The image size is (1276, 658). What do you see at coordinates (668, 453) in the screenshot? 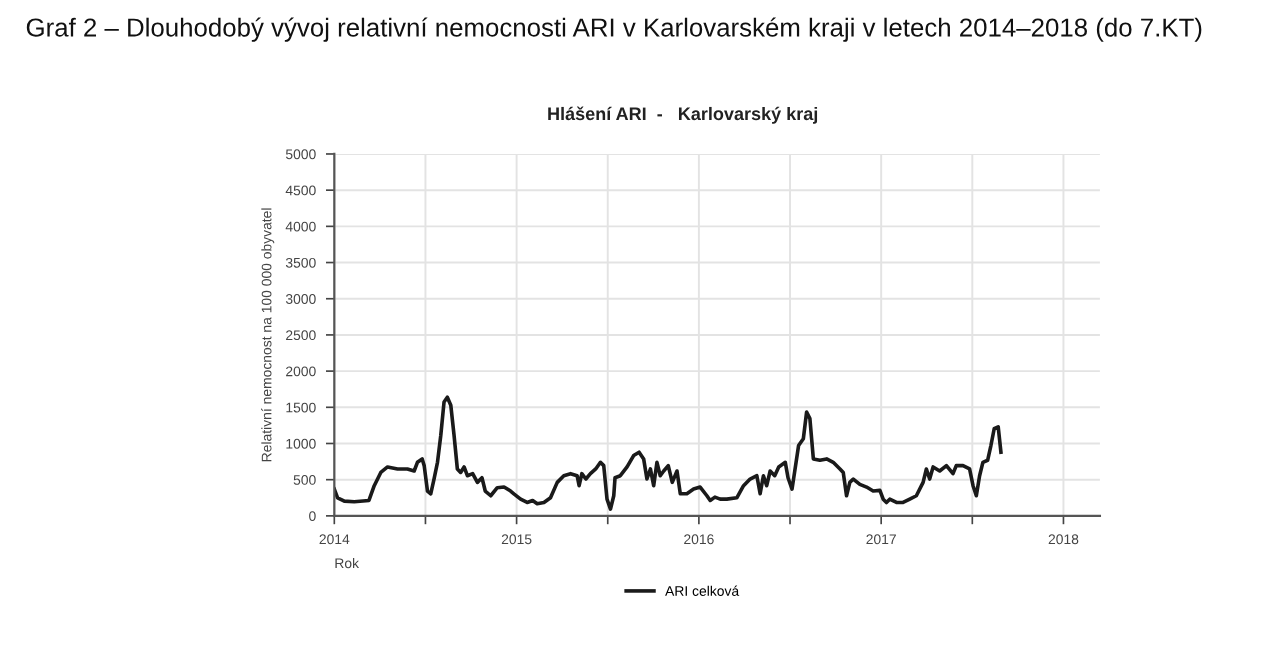
I see `line-series` at bounding box center [668, 453].